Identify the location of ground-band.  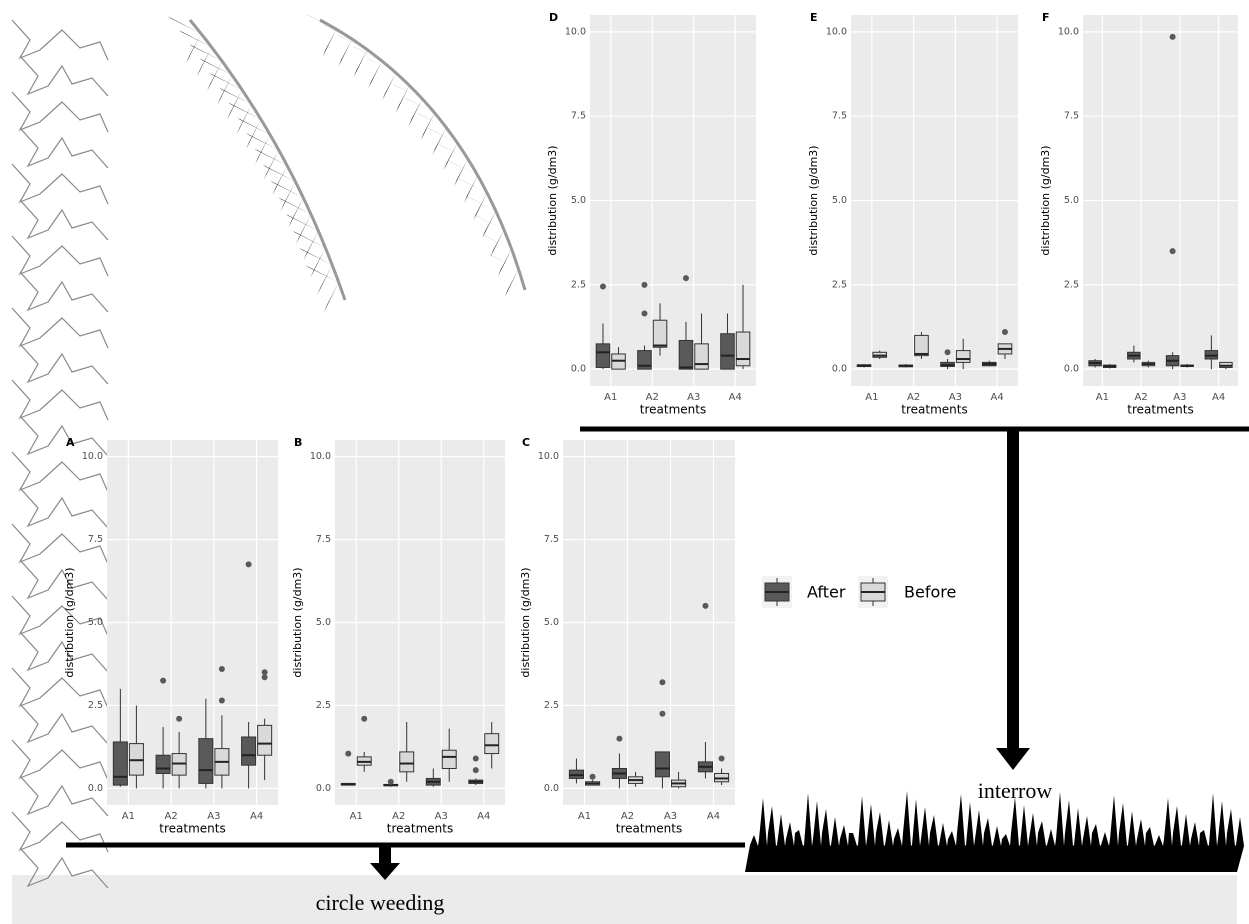
(624, 899).